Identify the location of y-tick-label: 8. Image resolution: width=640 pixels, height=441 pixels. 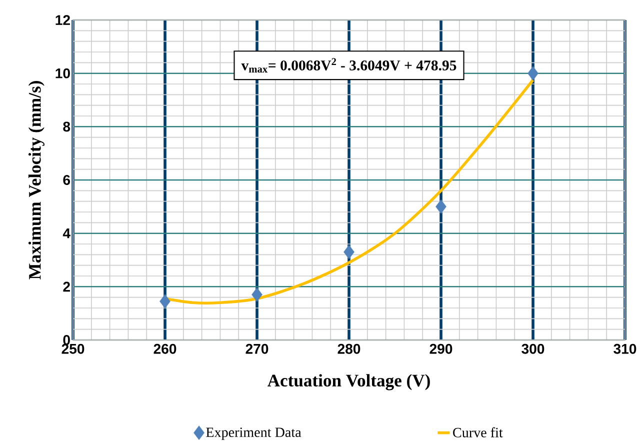
(66, 127).